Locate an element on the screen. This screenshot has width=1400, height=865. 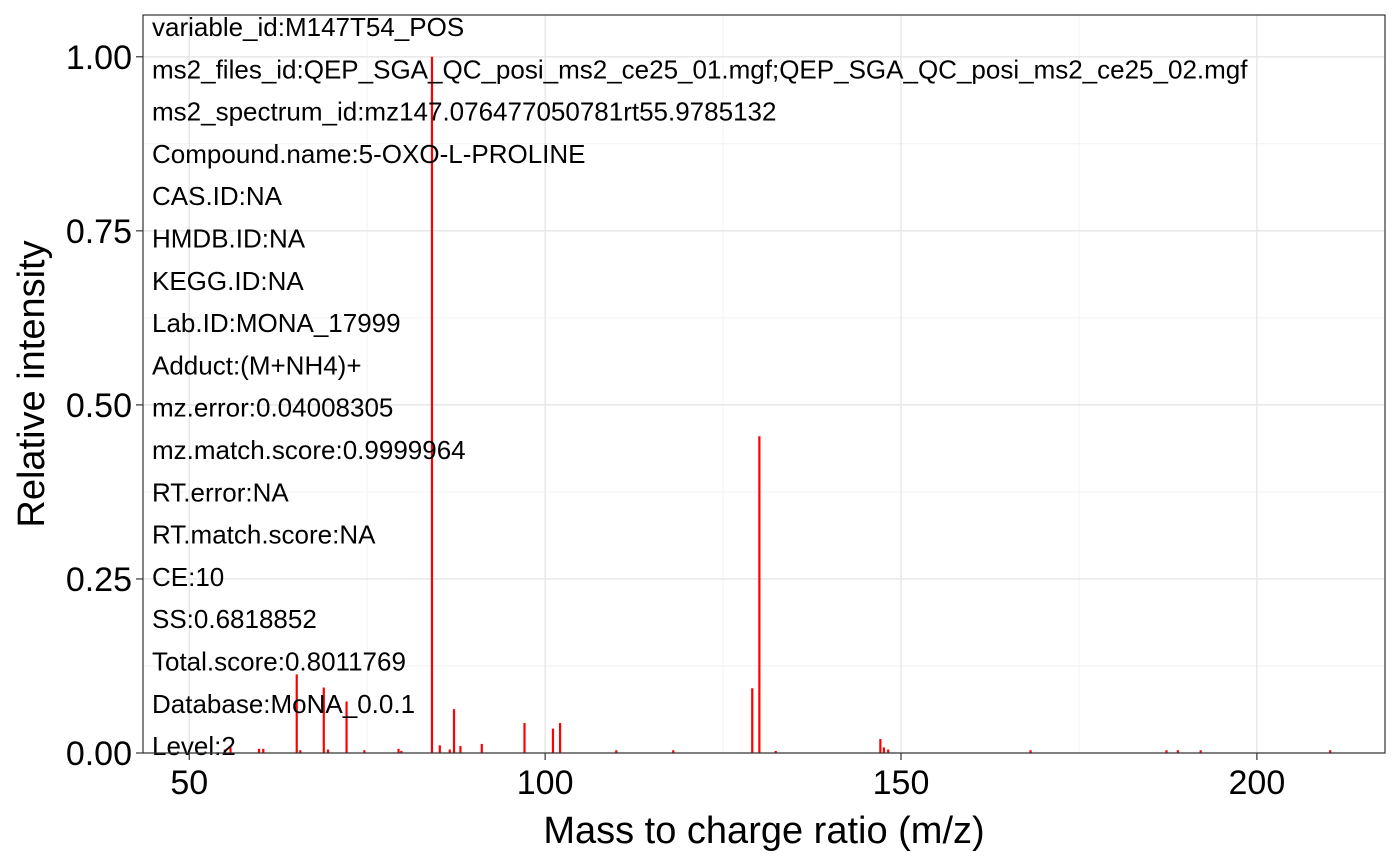
annotation-line: Database:MoNA_0.0.1 is located at coordinates (283, 704).